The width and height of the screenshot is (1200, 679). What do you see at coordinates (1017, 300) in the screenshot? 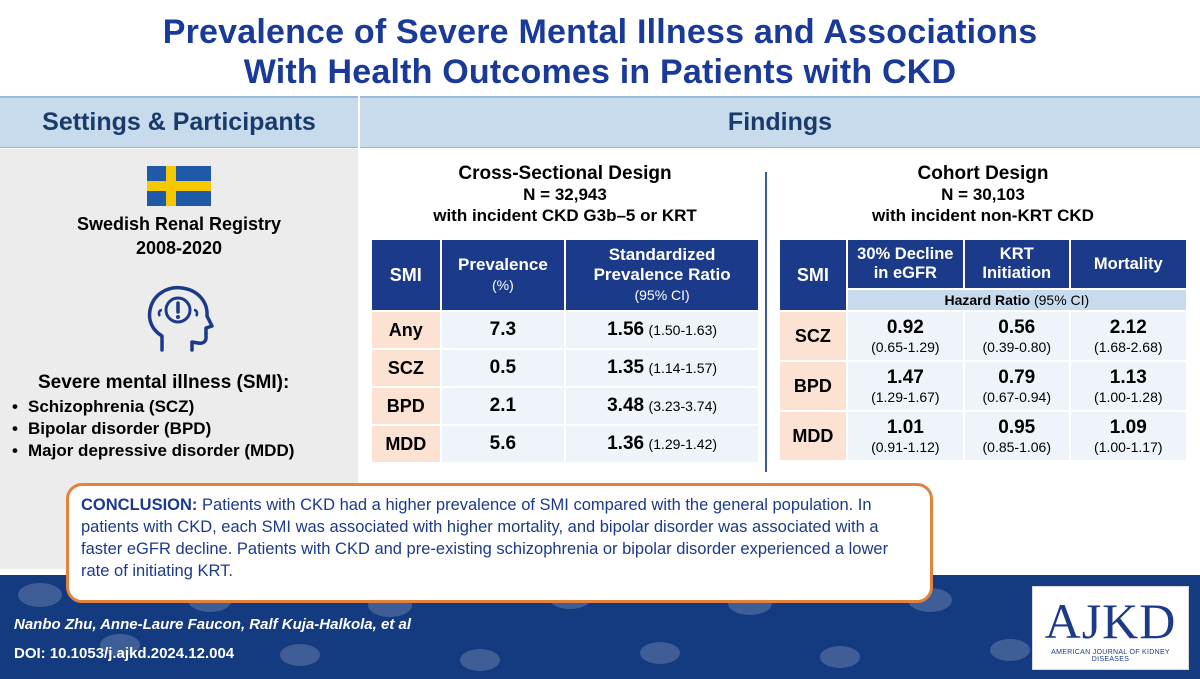
I see `hazard-ratio-band: Hazard Ratio (95% CI)` at bounding box center [1017, 300].